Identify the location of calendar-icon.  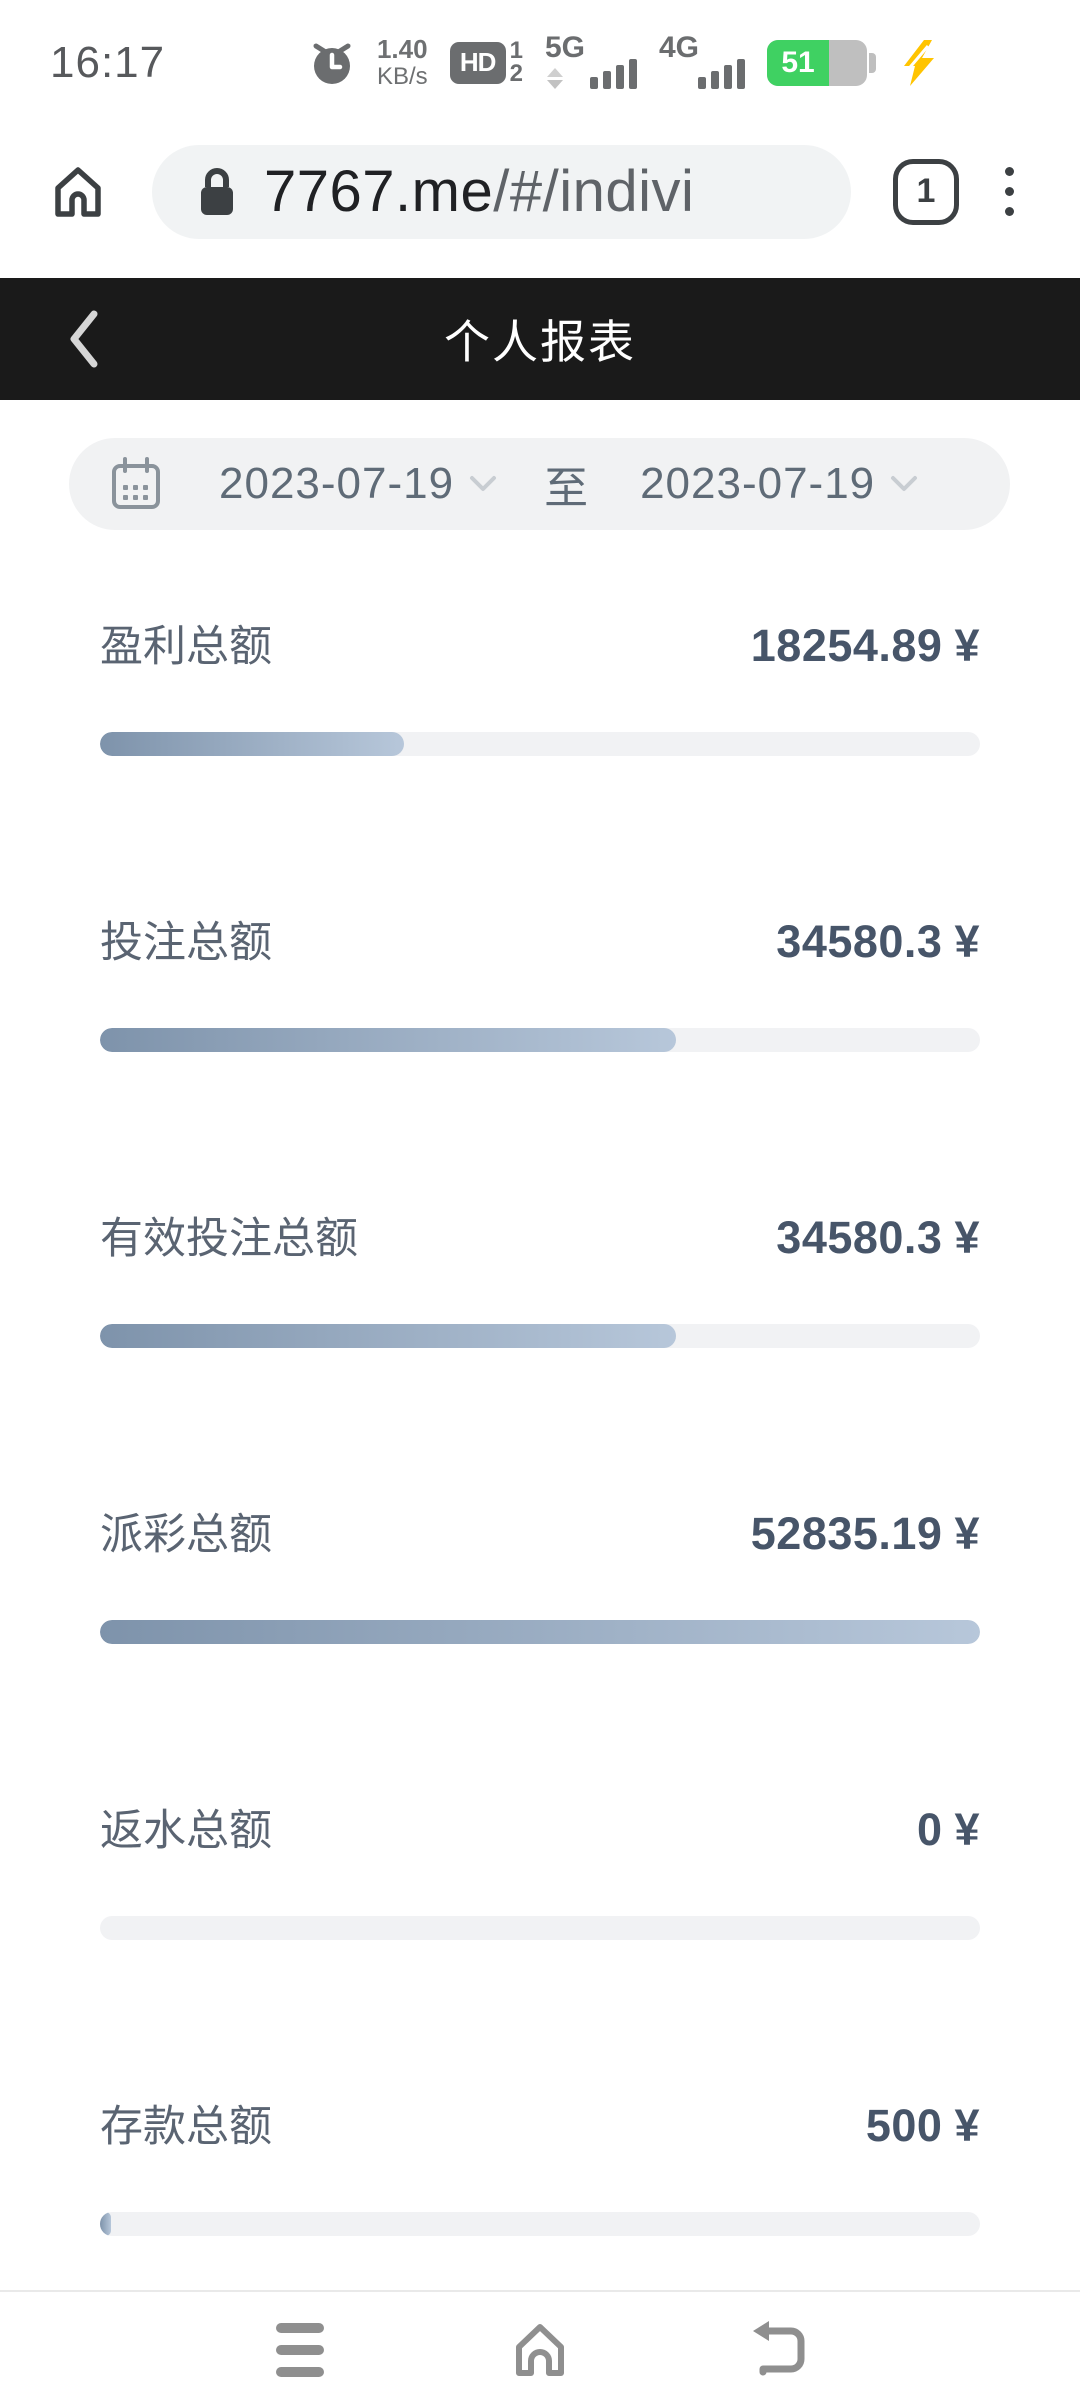
(136, 484).